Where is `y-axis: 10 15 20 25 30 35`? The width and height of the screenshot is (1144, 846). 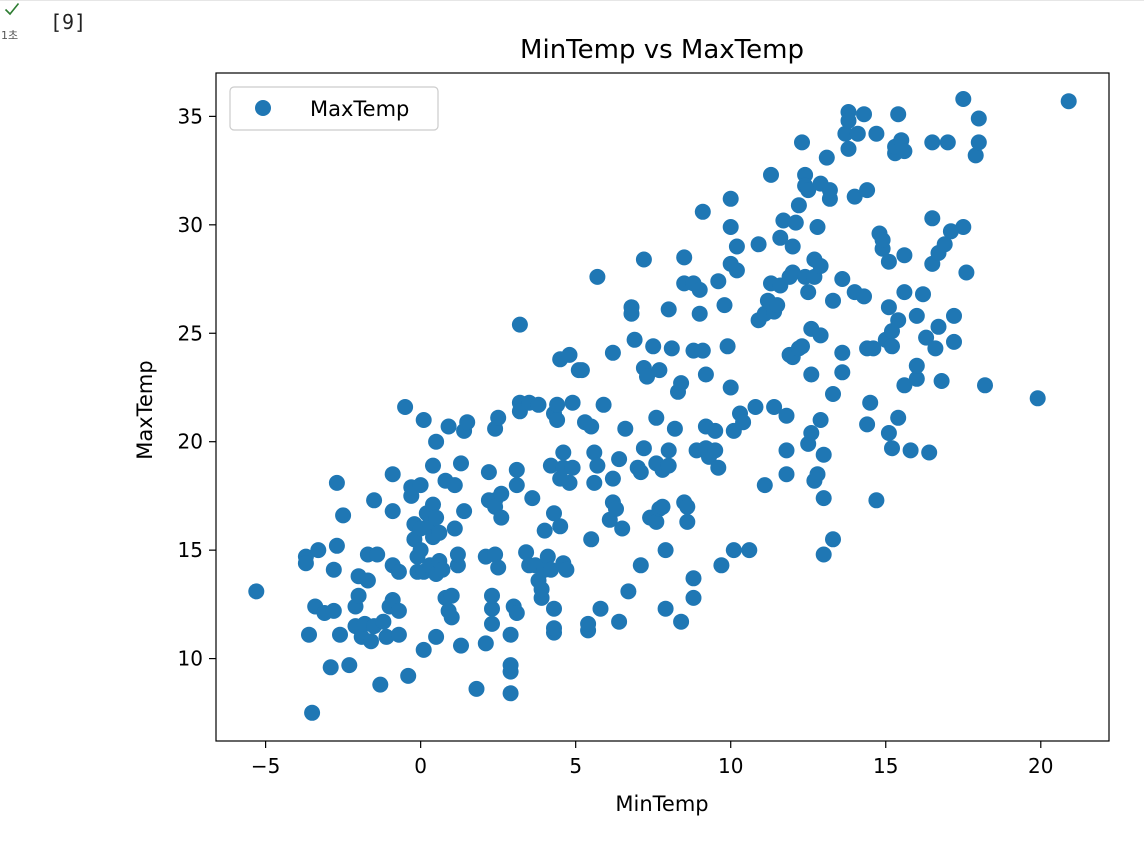
y-axis: 10 15 20 25 30 35 is located at coordinates (197, 387).